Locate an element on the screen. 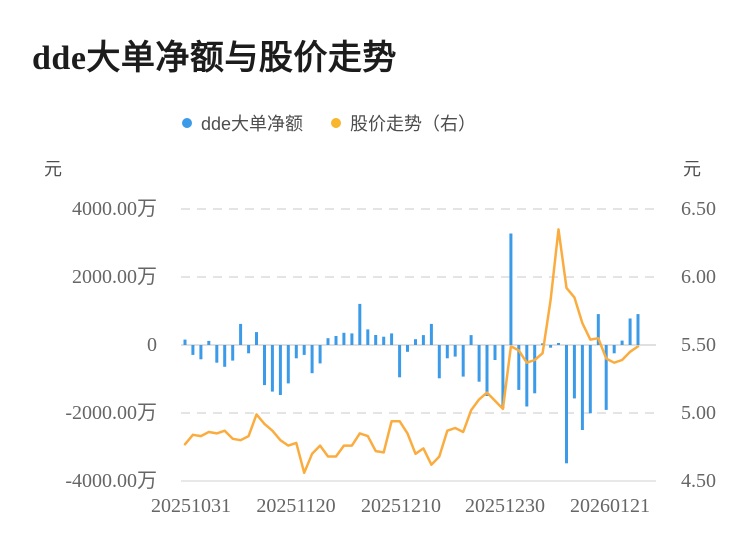  left-axis-tick: 4000.00万 is located at coordinates (114, 209).